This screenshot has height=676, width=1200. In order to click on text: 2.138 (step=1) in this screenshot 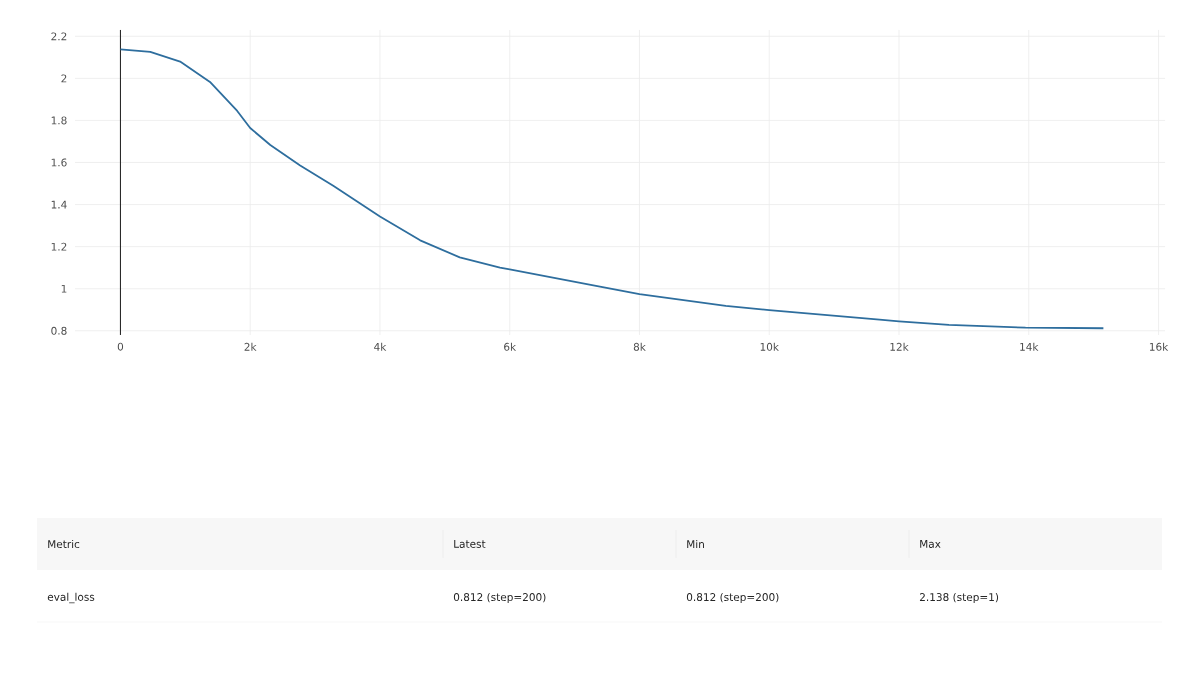, I will do `click(959, 598)`.